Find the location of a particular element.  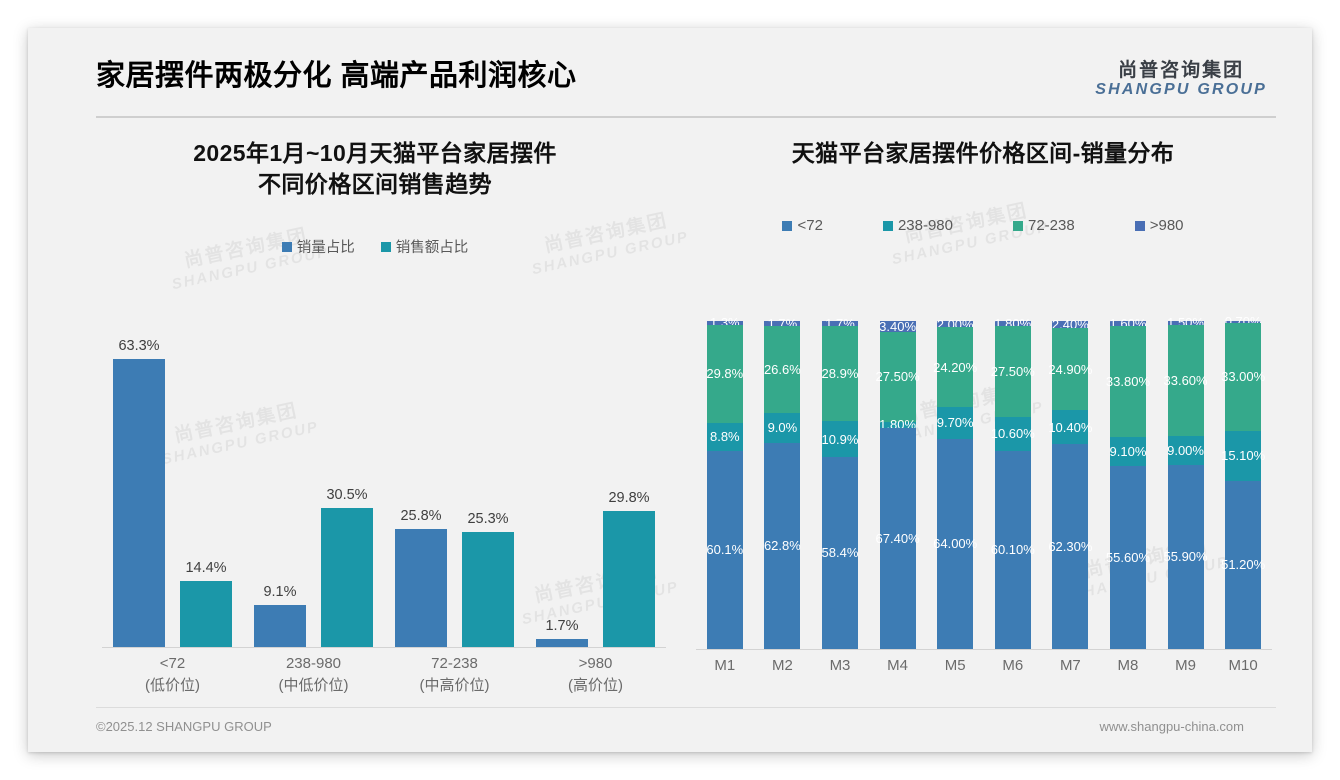

bar-column: 1.7% is located at coordinates (562, 478).